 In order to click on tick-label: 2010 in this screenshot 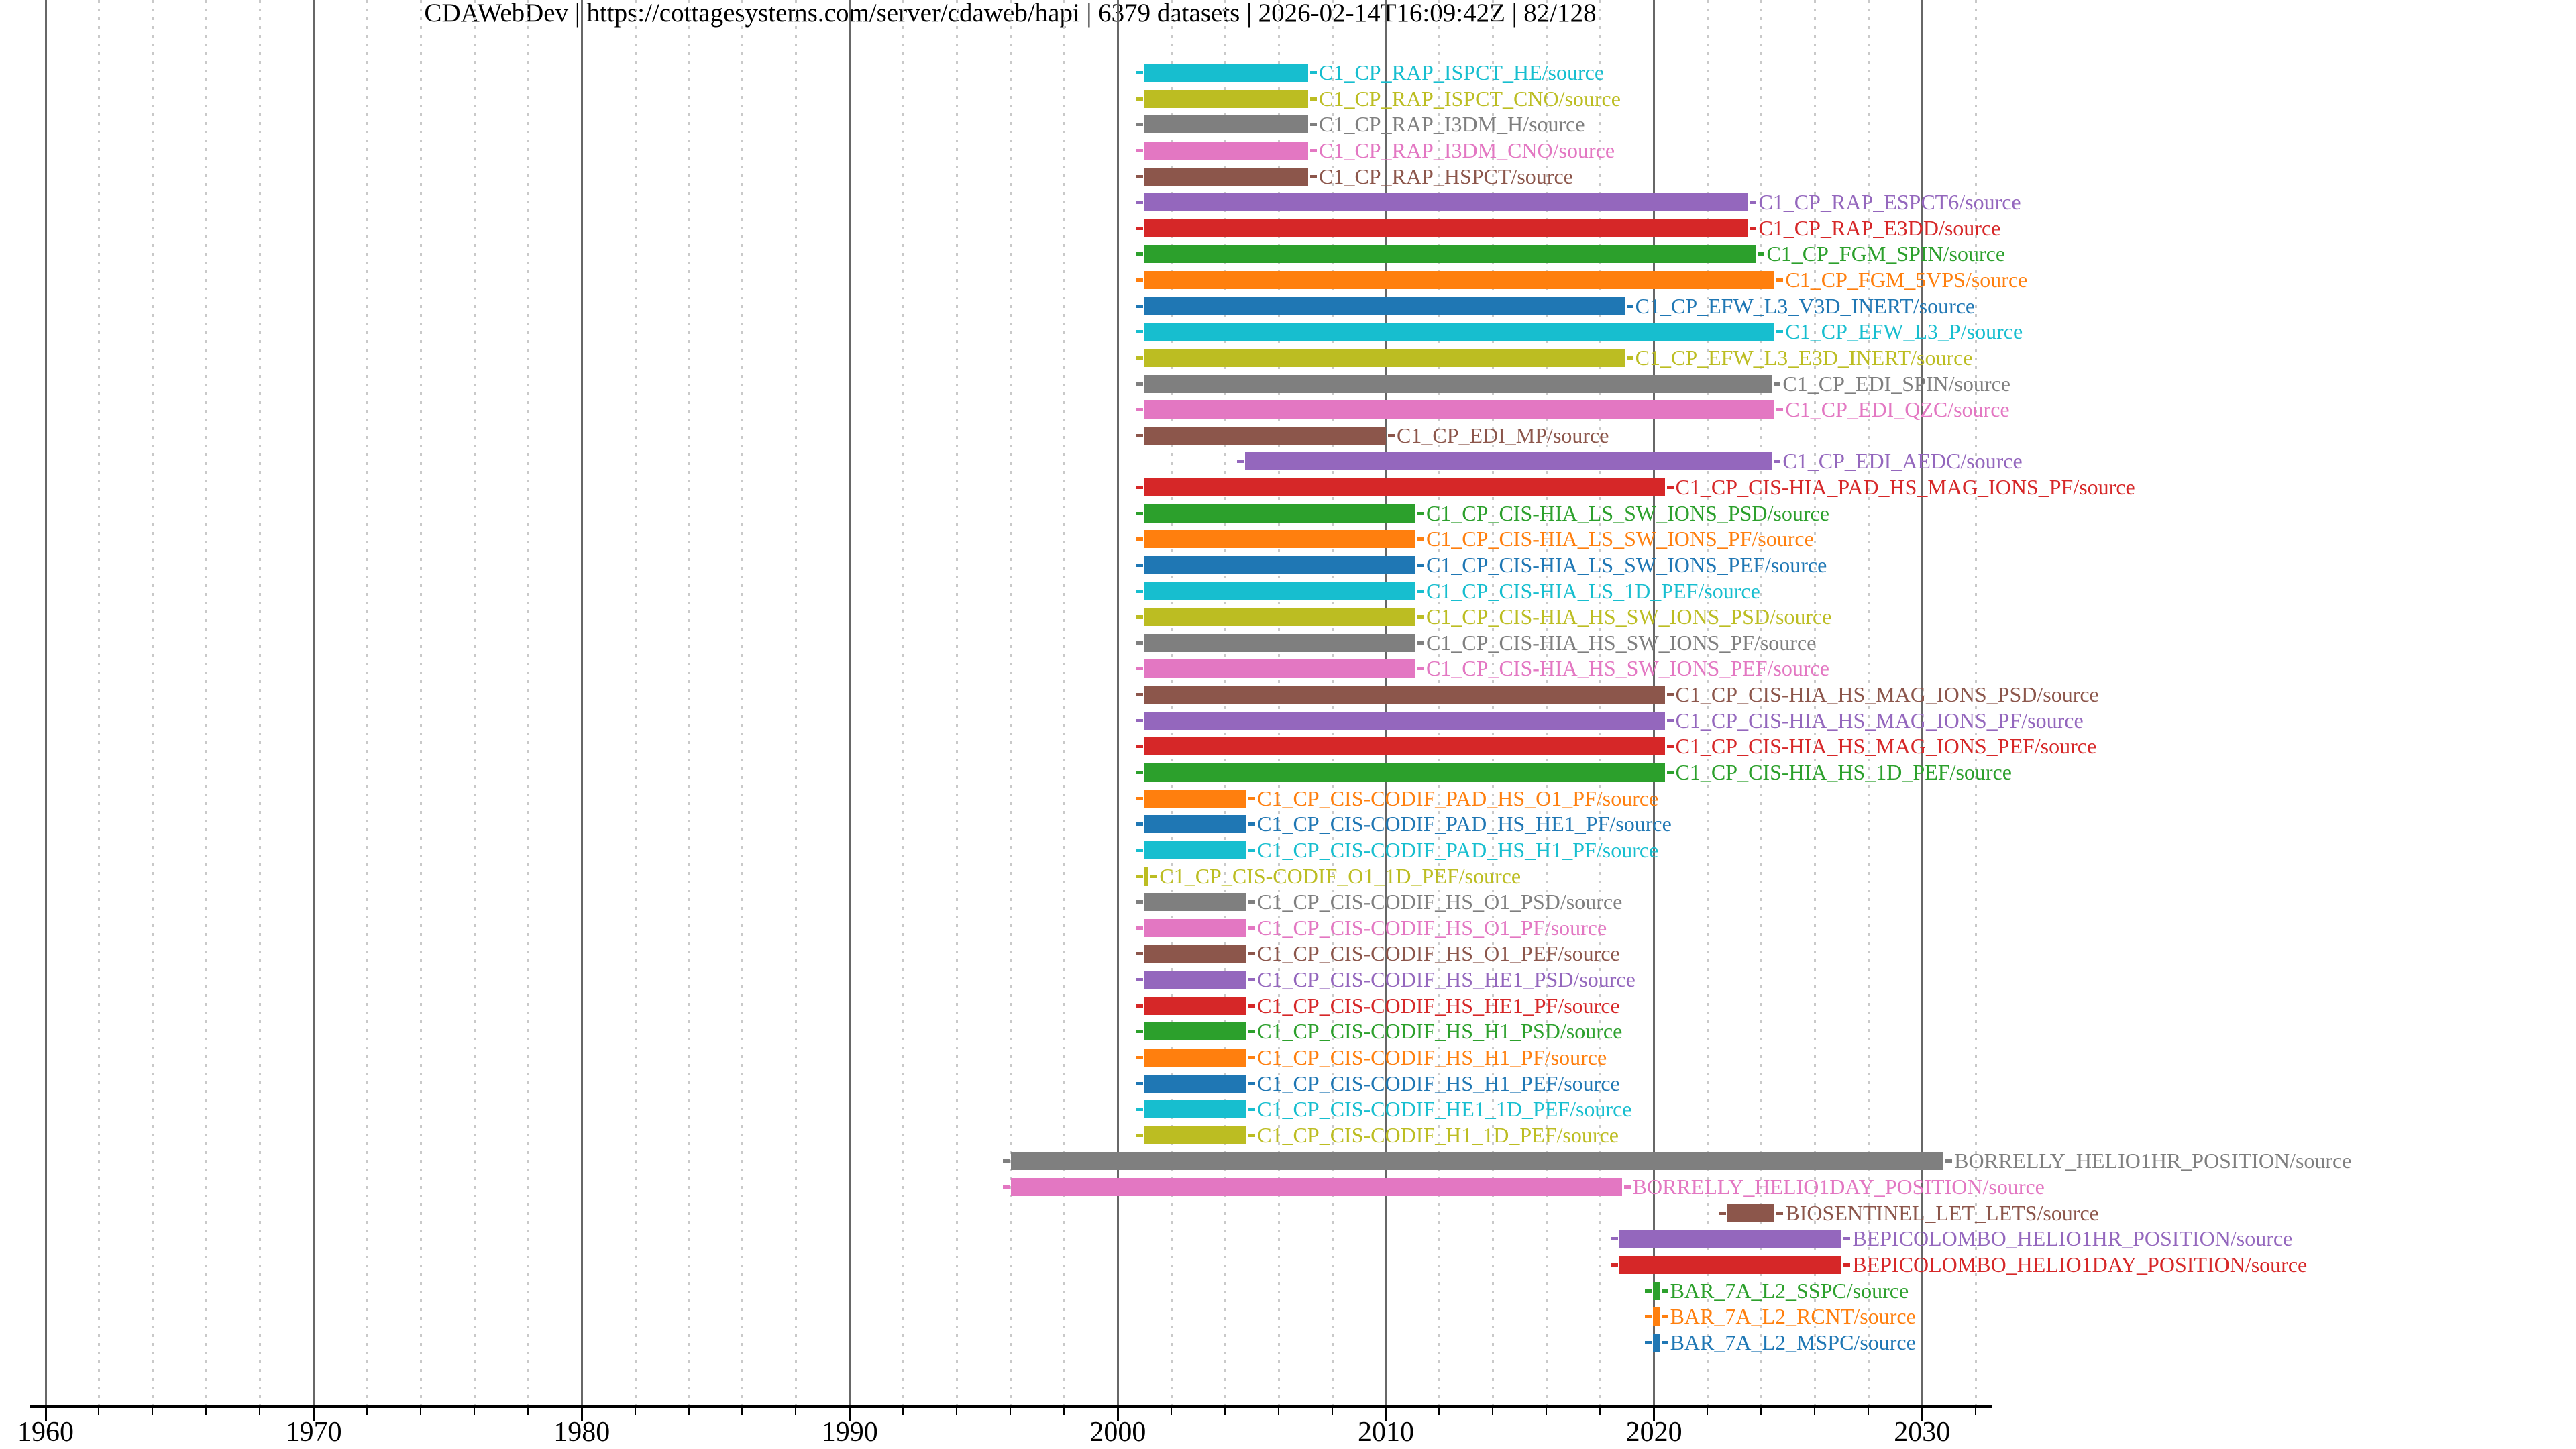, I will do `click(1386, 1432)`.